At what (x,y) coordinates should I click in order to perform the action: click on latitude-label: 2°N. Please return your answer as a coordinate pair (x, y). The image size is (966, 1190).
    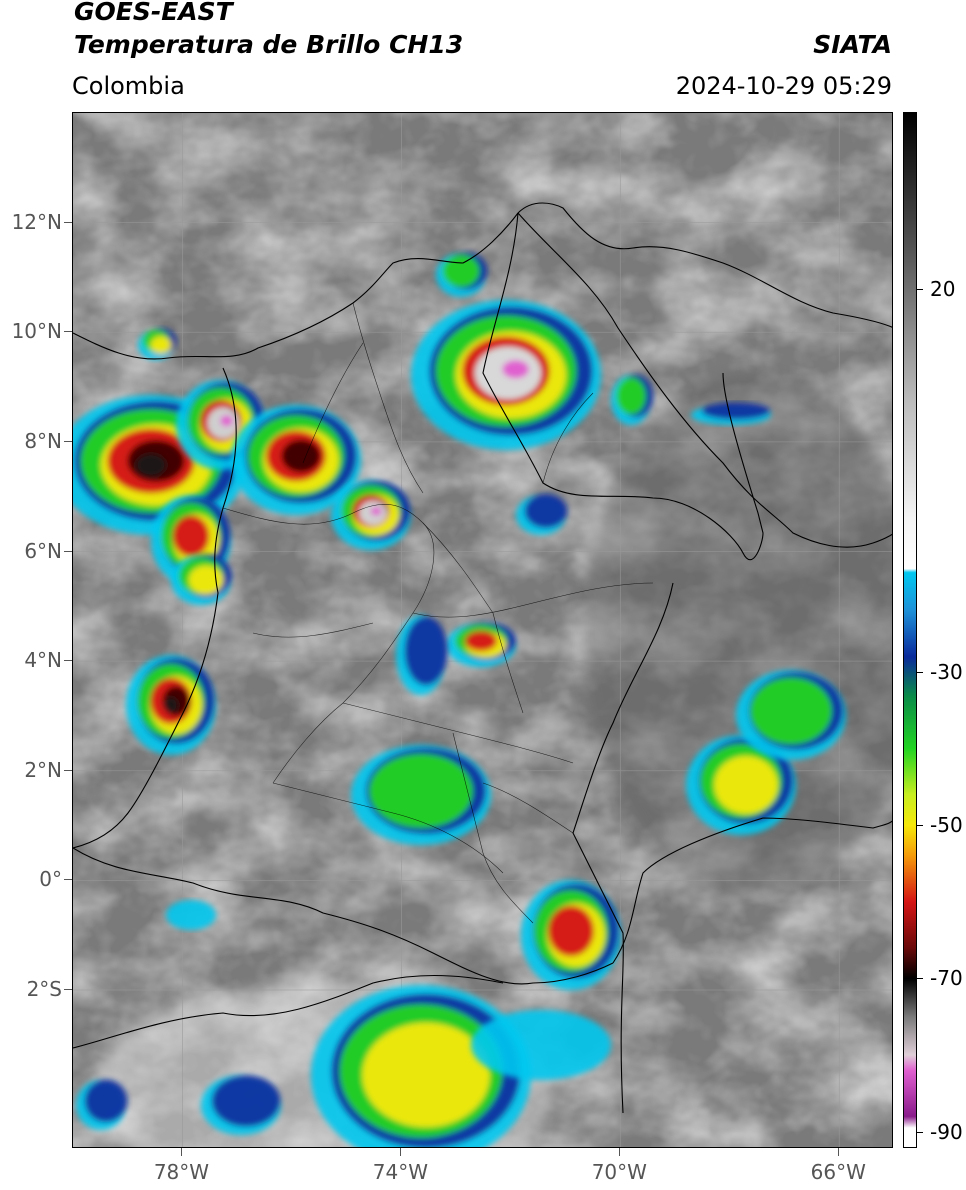
    Looking at the image, I should click on (43, 769).